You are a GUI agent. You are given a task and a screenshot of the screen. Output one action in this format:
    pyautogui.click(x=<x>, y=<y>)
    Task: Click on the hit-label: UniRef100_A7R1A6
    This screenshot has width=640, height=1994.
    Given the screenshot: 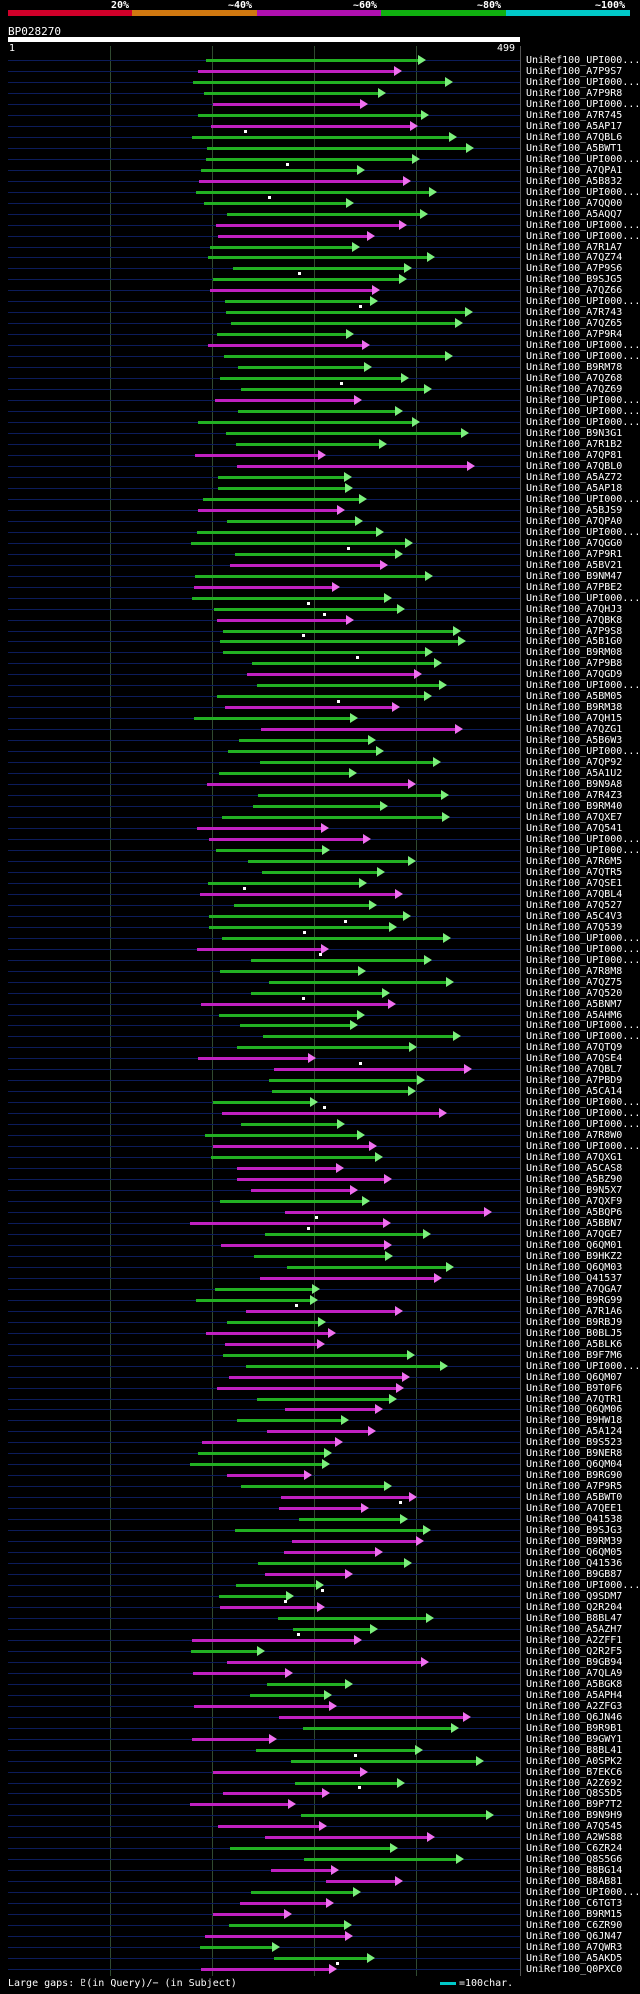 What is the action you would take?
    pyautogui.click(x=574, y=1311)
    